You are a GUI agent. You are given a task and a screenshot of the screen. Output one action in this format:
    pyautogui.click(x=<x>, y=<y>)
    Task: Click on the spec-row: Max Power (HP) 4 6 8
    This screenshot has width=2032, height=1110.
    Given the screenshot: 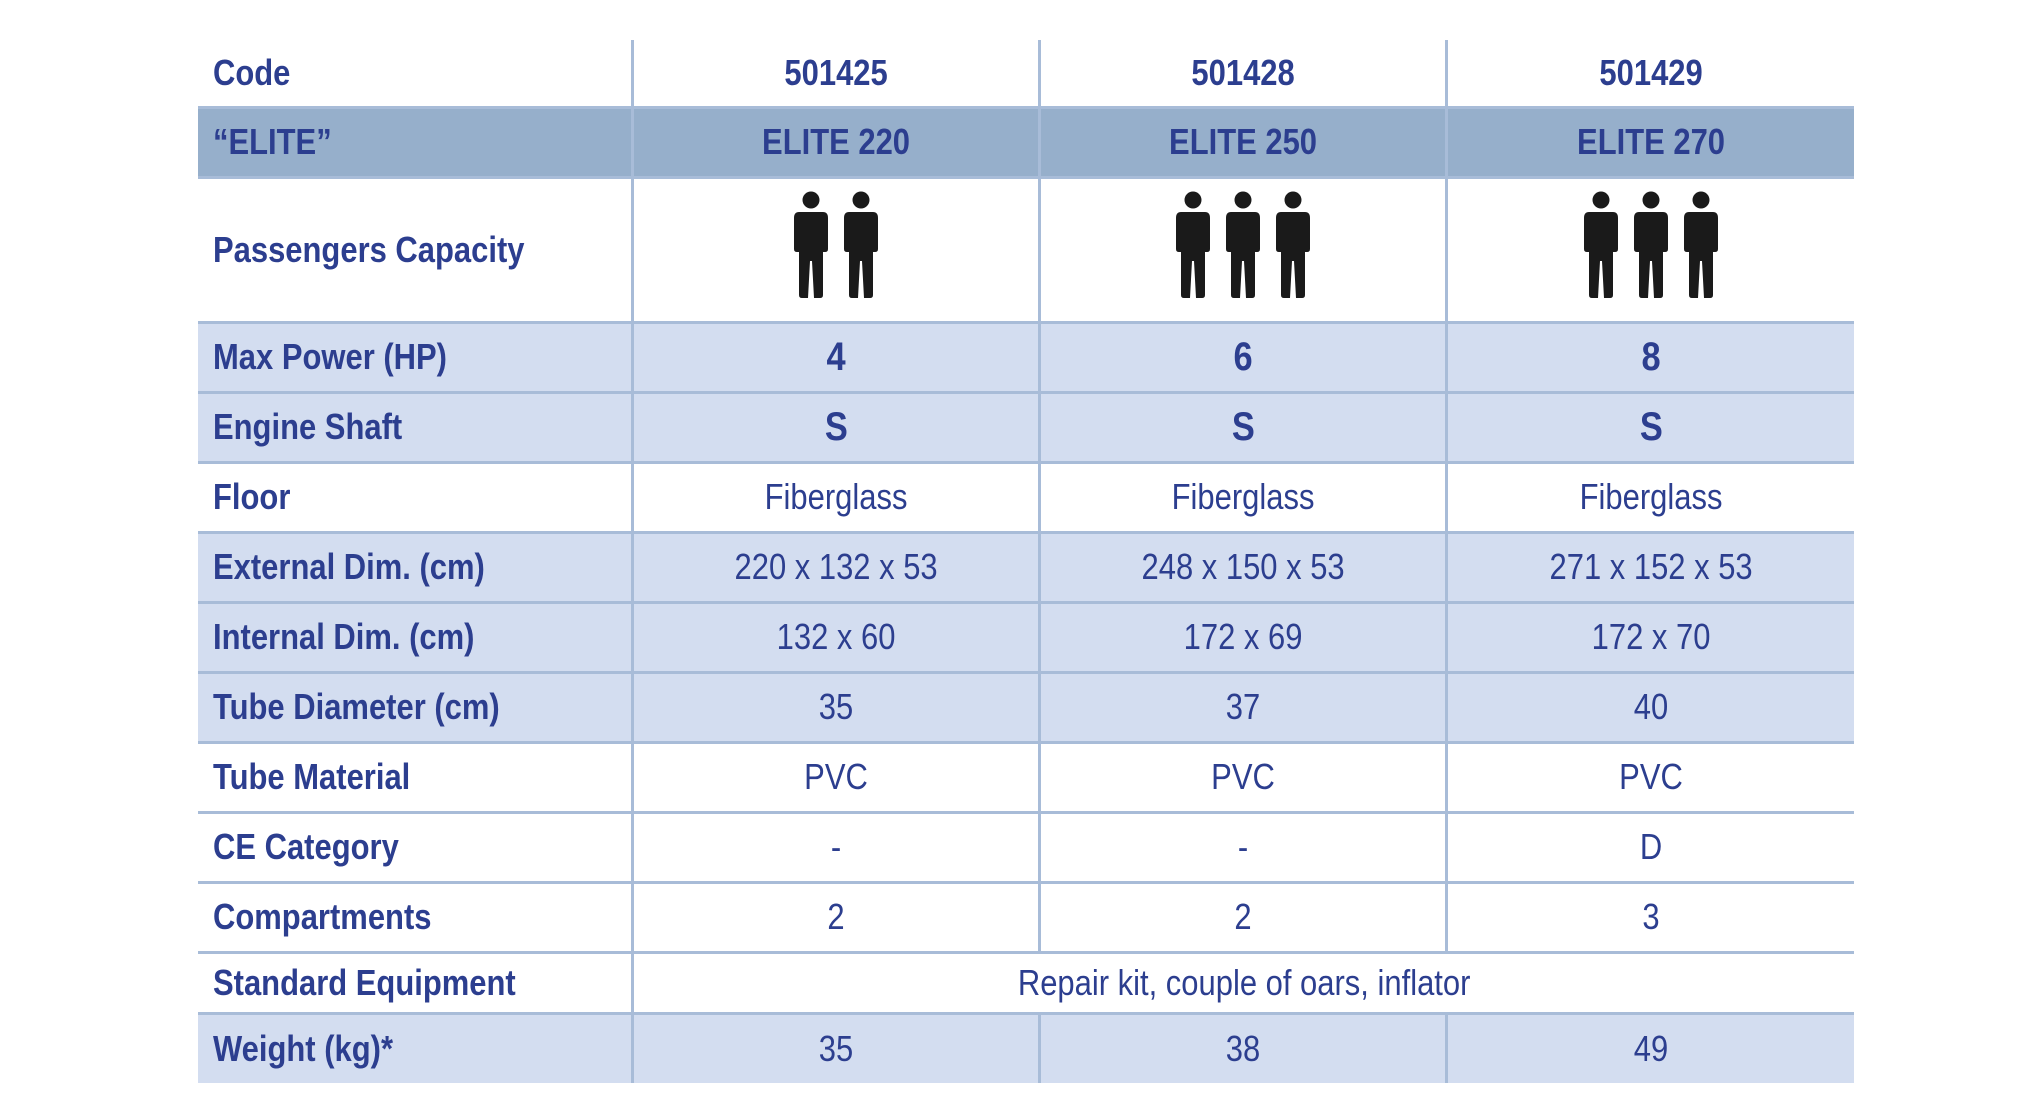 What is the action you would take?
    pyautogui.click(x=1026, y=356)
    